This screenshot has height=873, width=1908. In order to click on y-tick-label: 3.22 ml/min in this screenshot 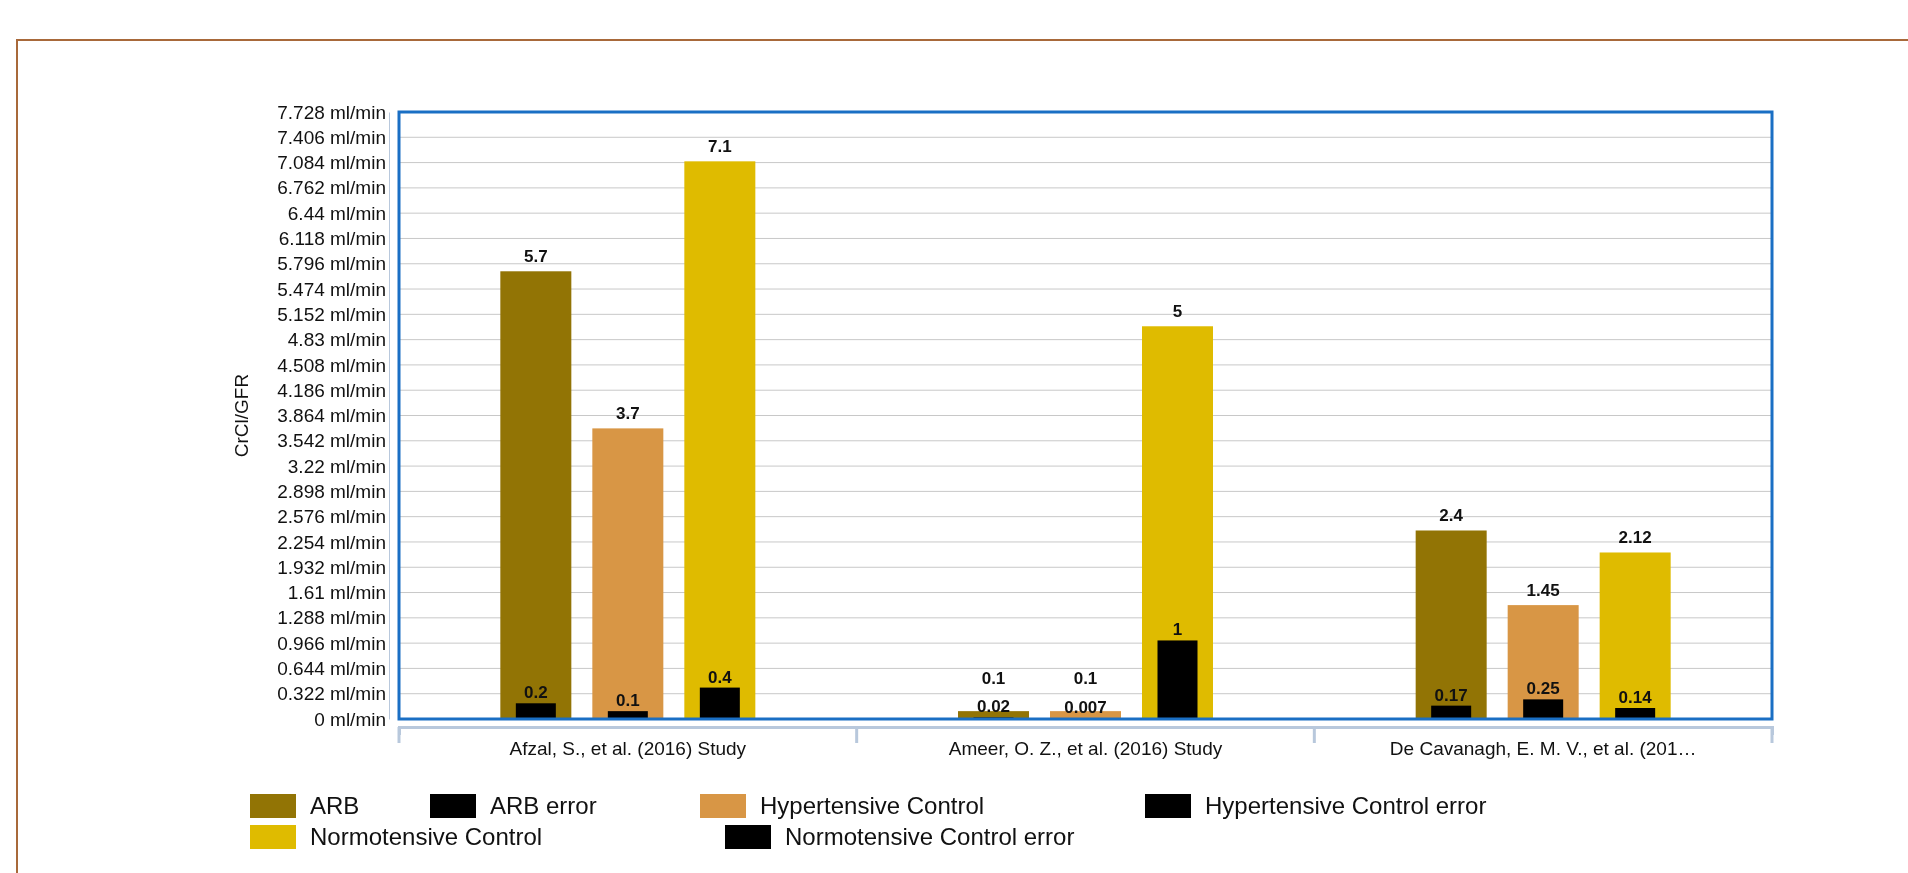, I will do `click(336, 466)`.